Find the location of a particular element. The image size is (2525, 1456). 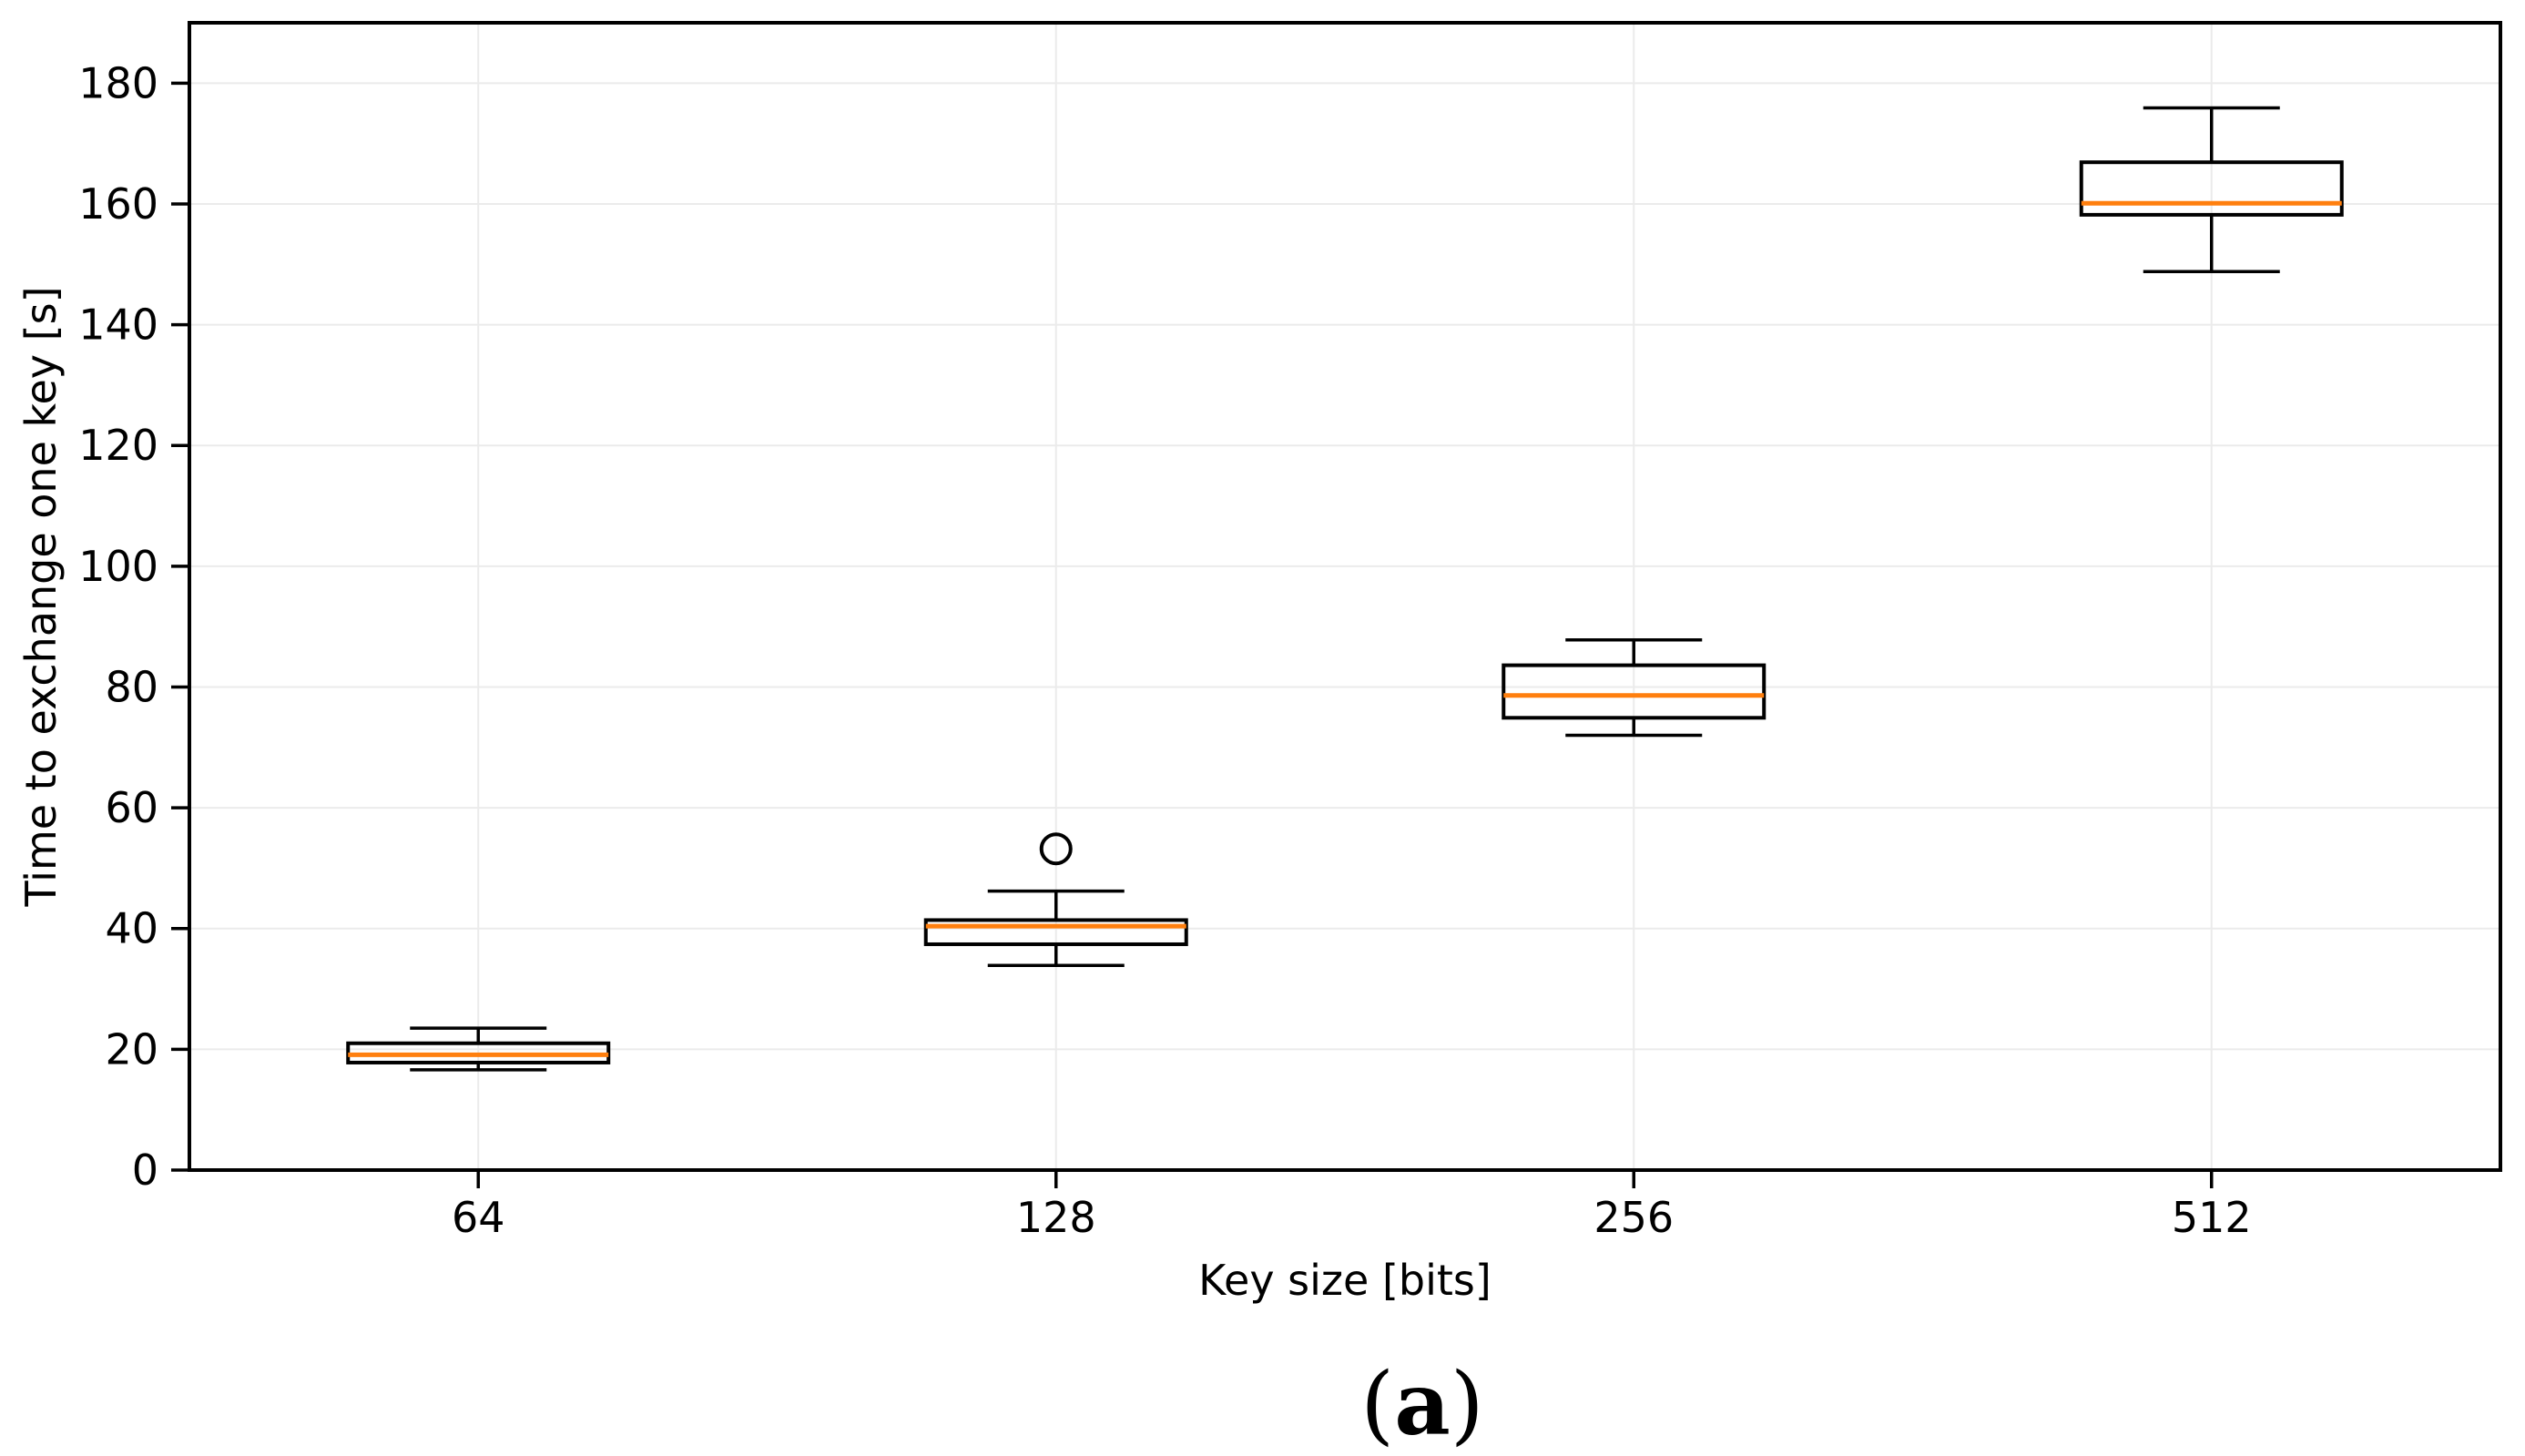

subfigure-caption: (a) is located at coordinates (1422, 1404).